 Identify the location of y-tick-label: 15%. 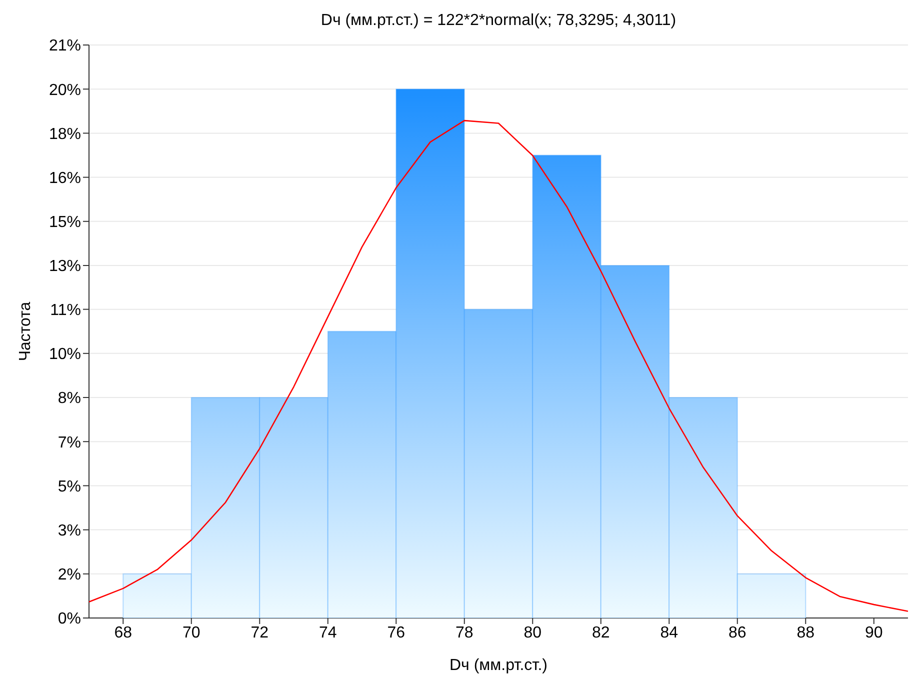
(64, 223).